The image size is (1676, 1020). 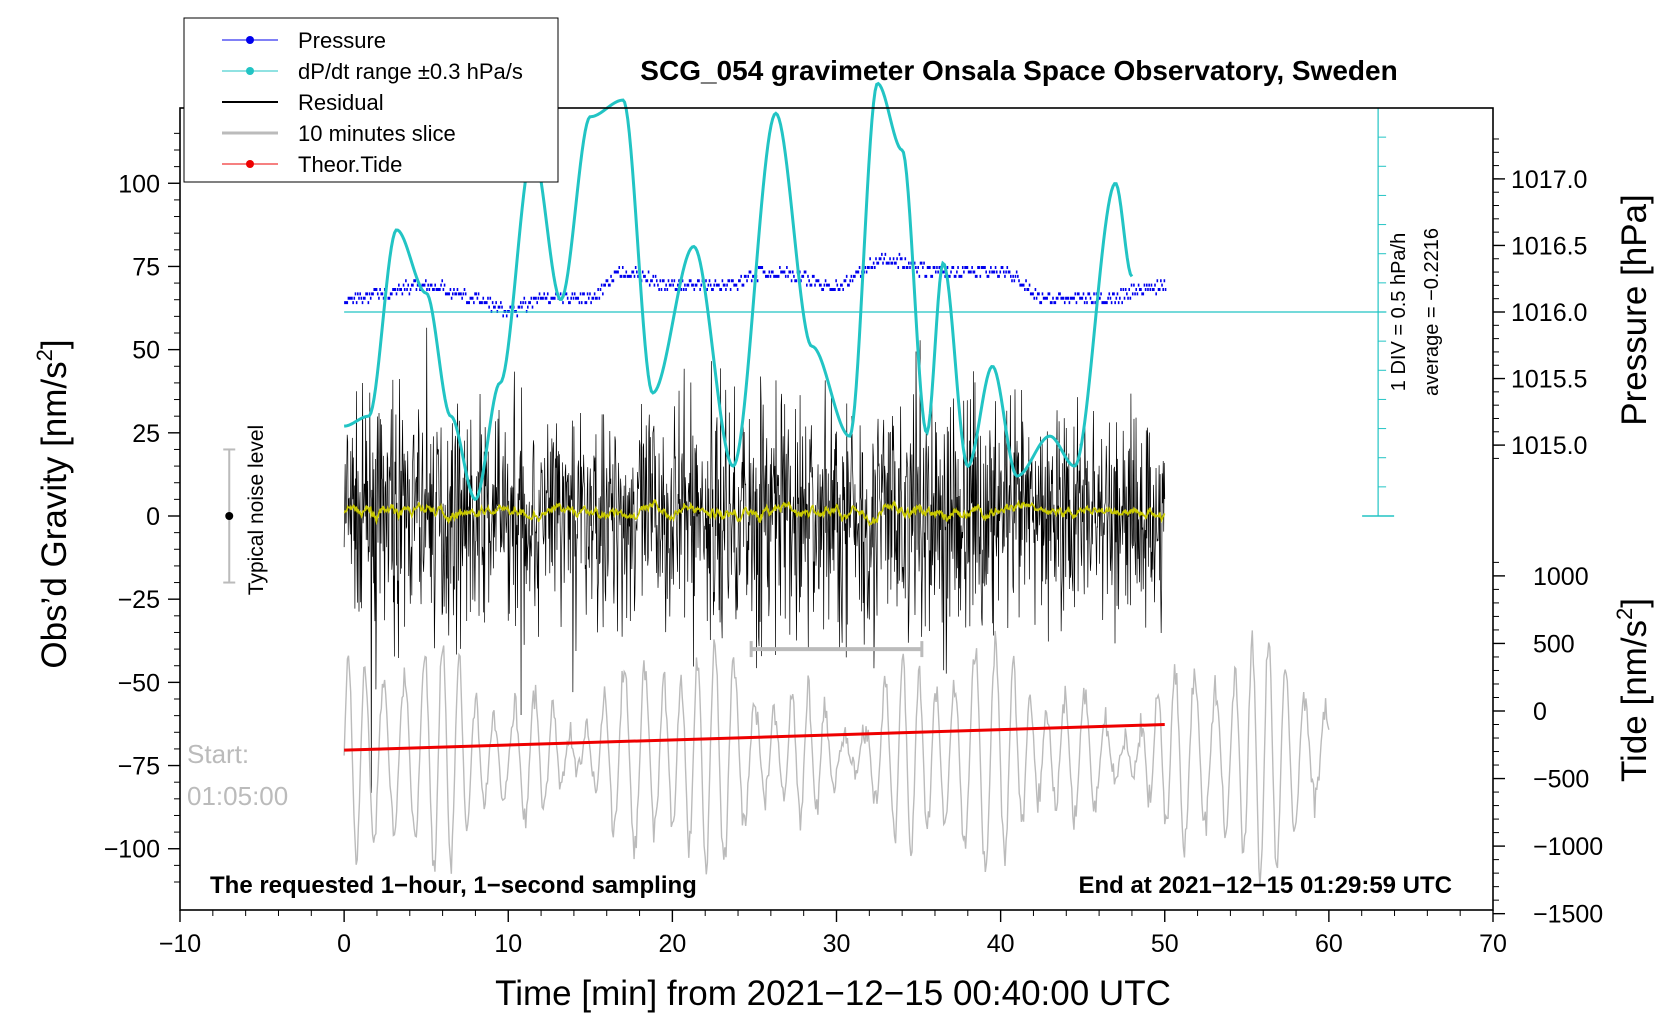 What do you see at coordinates (1329, 944) in the screenshot?
I see `x-tick-label: 60` at bounding box center [1329, 944].